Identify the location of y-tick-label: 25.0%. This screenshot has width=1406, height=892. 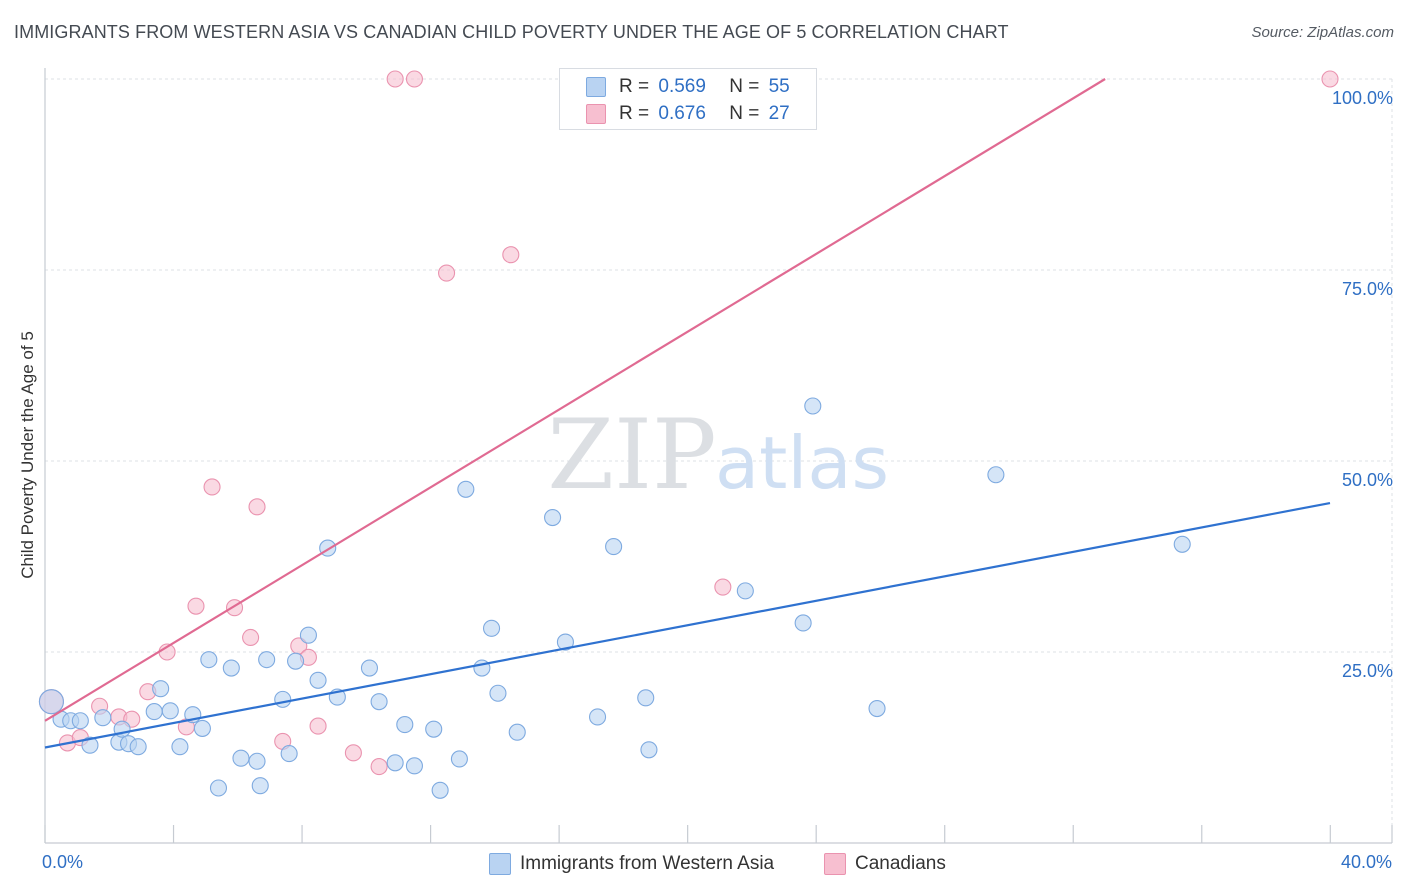
(1367, 671).